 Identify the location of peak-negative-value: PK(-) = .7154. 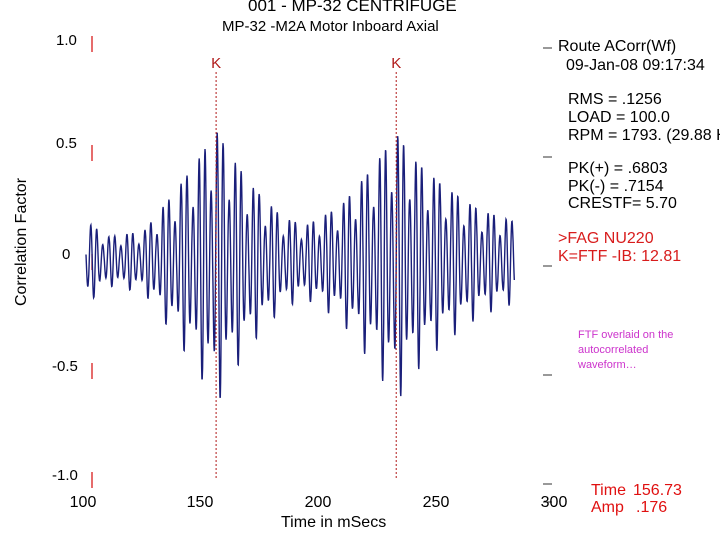
(616, 186).